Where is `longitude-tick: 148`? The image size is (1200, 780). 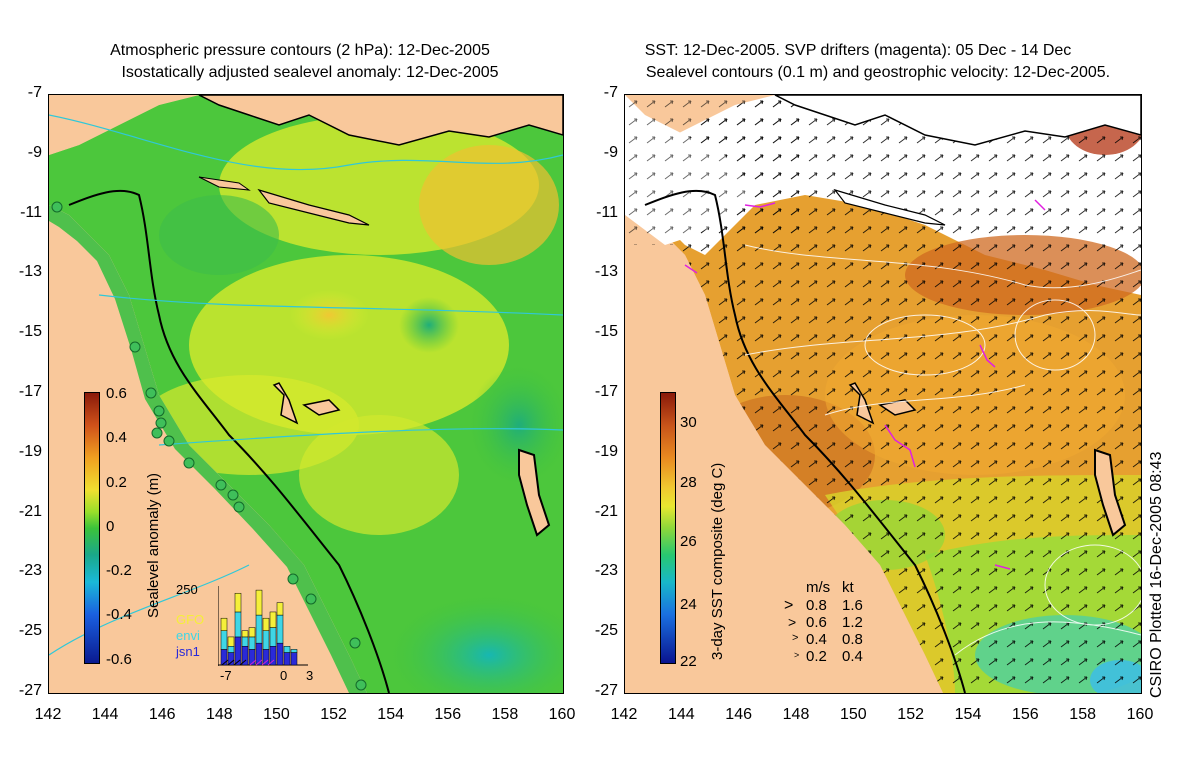
longitude-tick: 148 is located at coordinates (796, 714).